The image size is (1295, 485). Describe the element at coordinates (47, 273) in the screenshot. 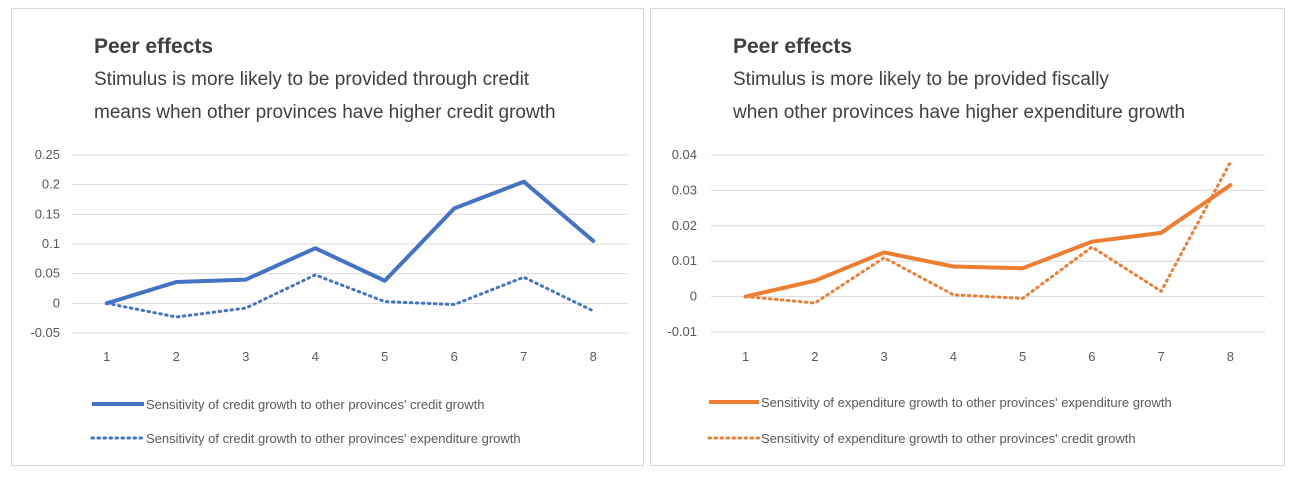

I see `y-tick-label: 0.05` at that location.